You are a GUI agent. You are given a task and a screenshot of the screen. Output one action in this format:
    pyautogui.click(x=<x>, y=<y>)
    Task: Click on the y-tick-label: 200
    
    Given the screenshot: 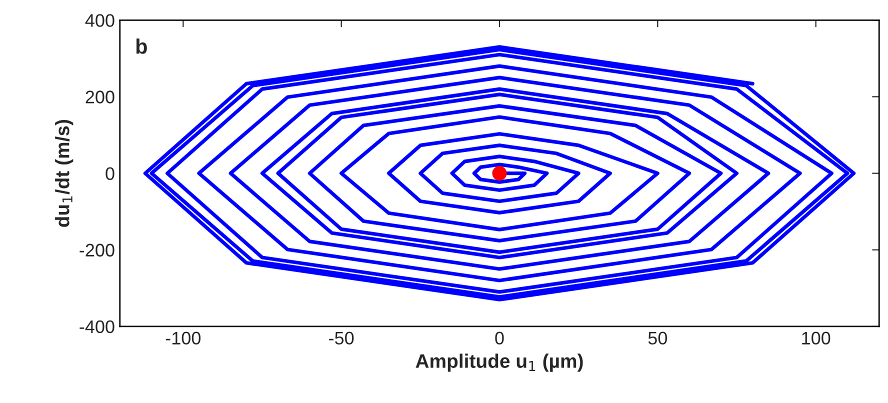 What is the action you would take?
    pyautogui.click(x=100, y=97)
    